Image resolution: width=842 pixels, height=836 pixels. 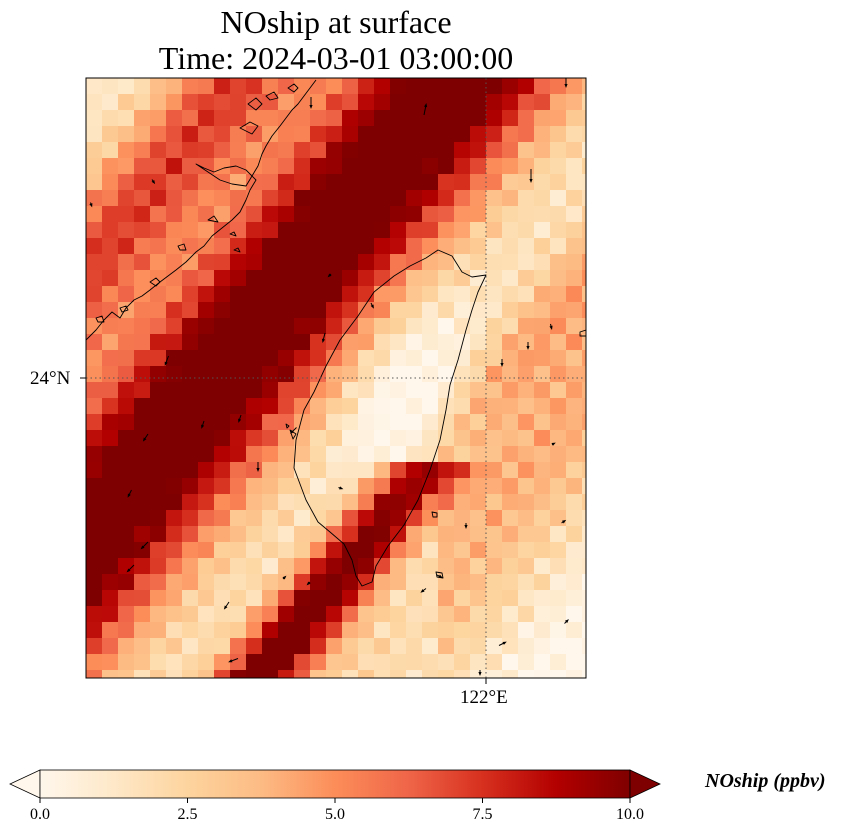 What do you see at coordinates (25, 784) in the screenshot?
I see `colorbar-under-arrow` at bounding box center [25, 784].